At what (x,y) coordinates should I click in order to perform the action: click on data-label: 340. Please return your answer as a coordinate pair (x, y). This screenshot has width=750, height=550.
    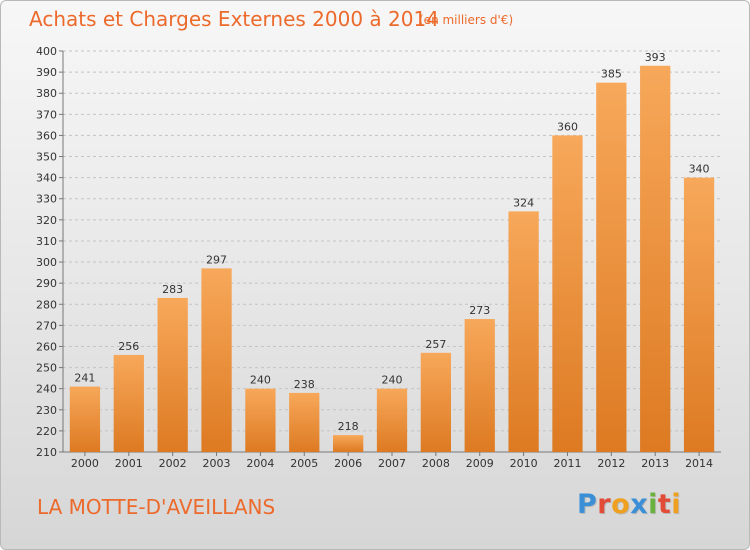
    Looking at the image, I should click on (699, 169).